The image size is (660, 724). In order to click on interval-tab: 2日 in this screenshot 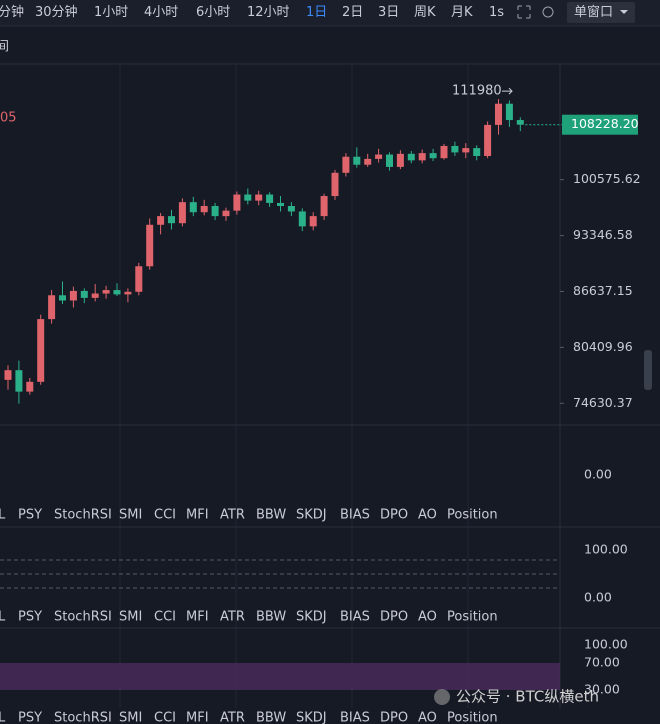, I will do `click(352, 12)`.